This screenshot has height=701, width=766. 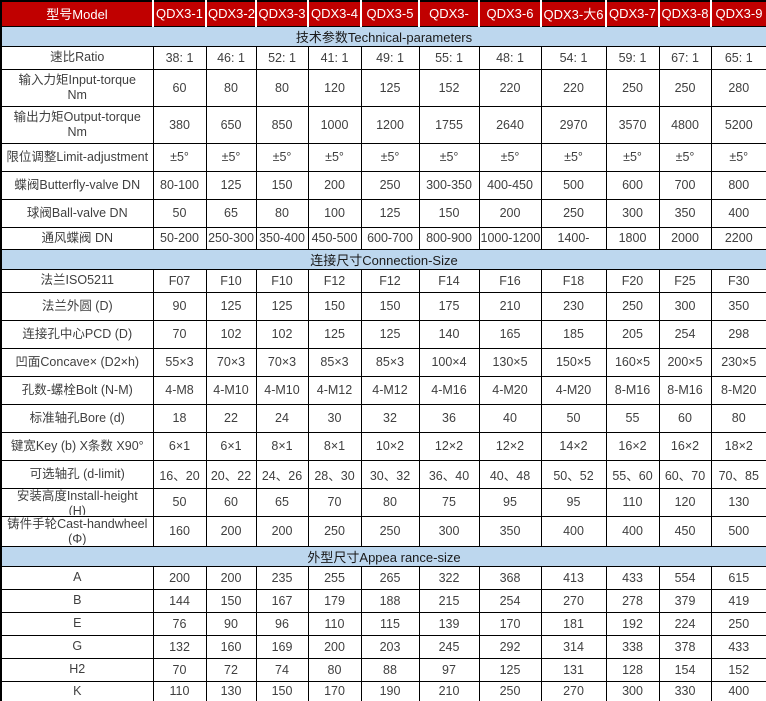 I want to click on table-cell: 170, so click(x=334, y=690).